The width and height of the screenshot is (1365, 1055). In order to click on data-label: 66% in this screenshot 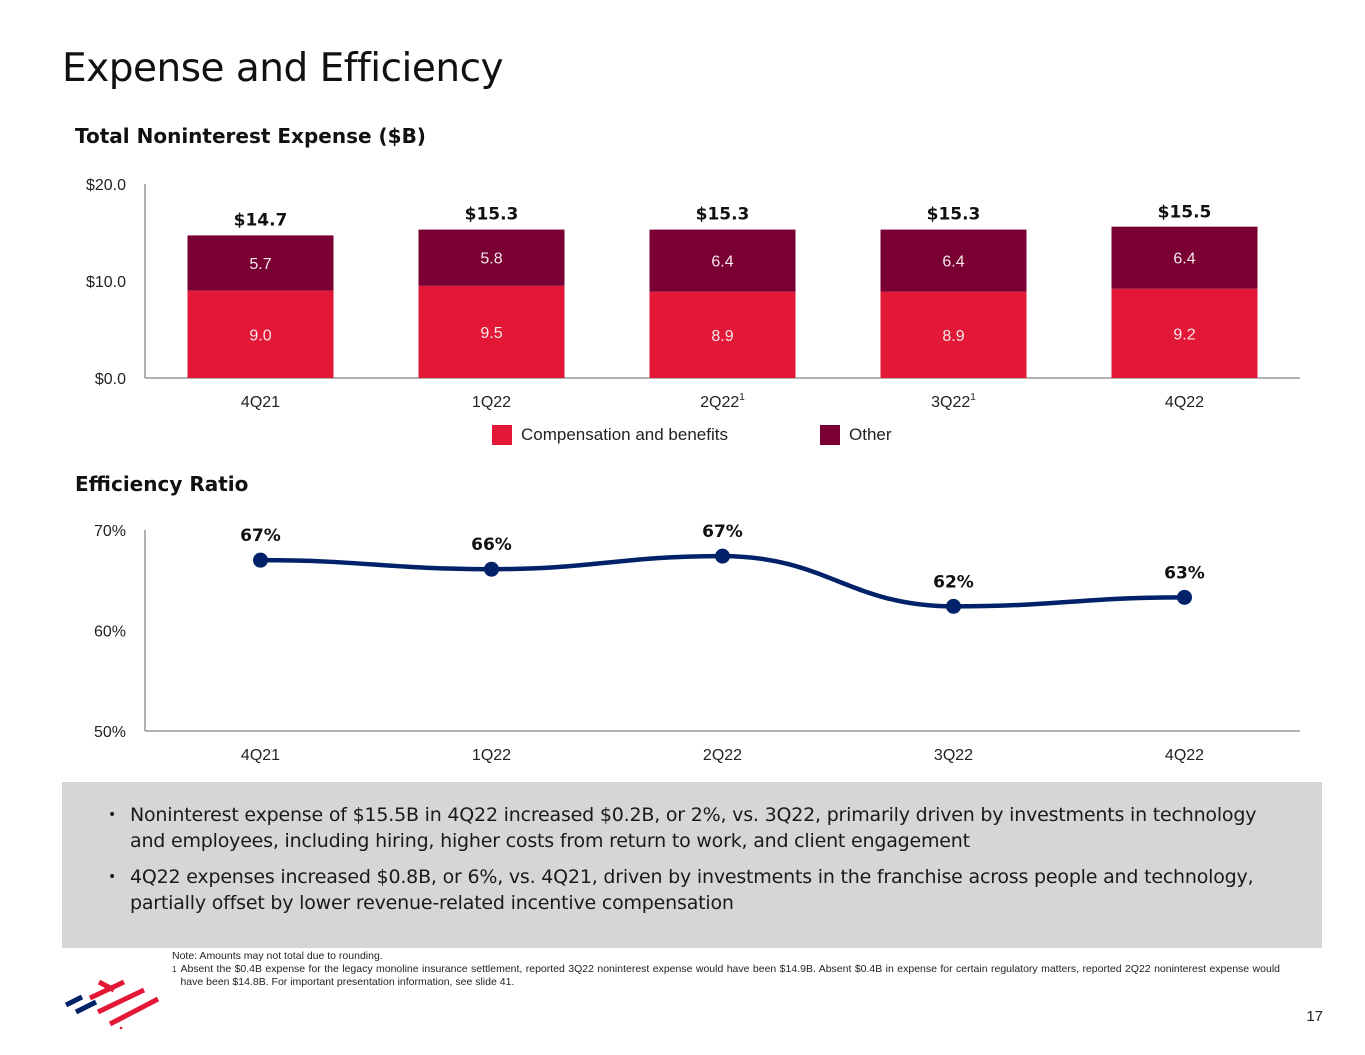, I will do `click(491, 545)`.